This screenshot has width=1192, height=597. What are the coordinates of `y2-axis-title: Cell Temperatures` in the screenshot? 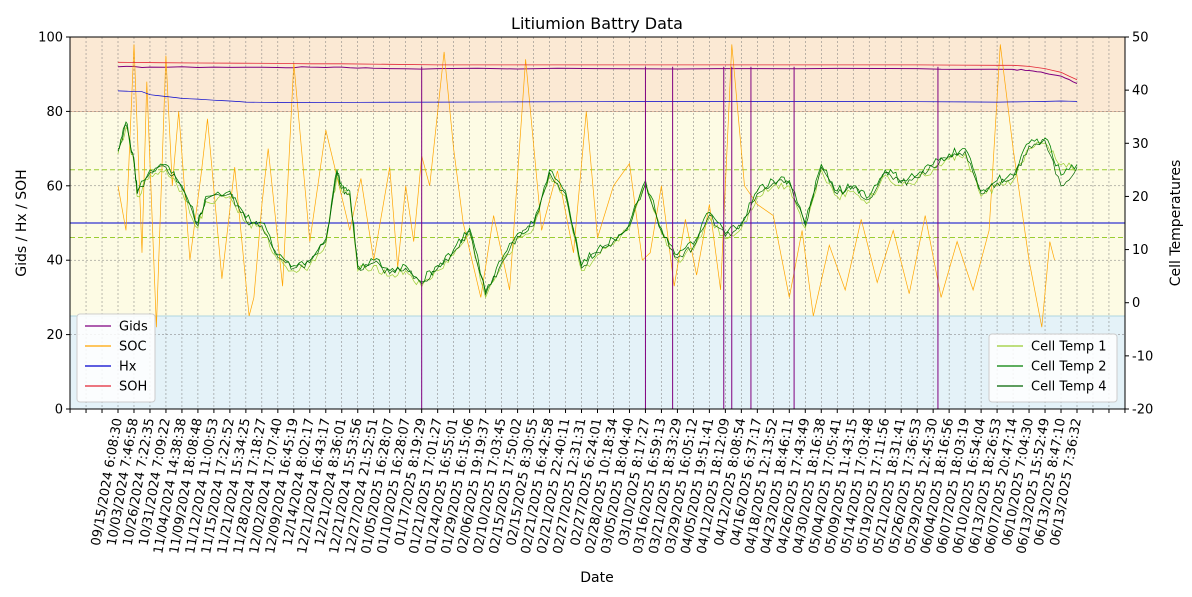 It's located at (1176, 223).